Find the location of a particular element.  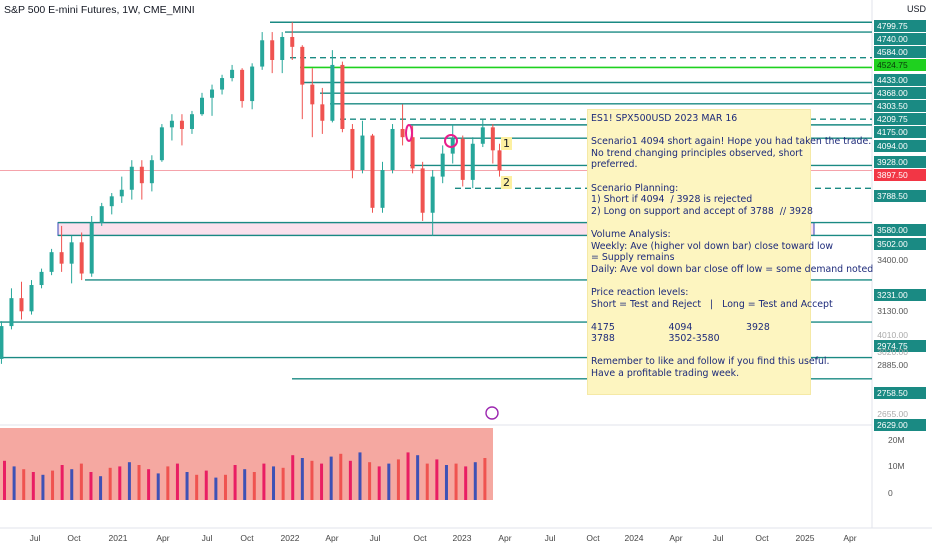

note-line: = Supply remains is located at coordinates (633, 258).